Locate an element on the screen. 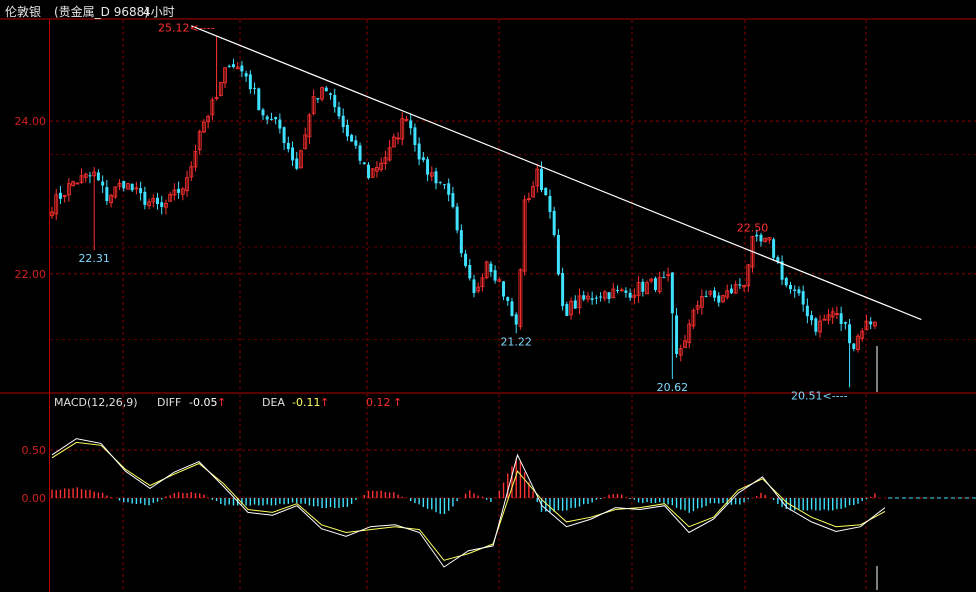  price-tick-label: 22.00 is located at coordinates (31, 274).